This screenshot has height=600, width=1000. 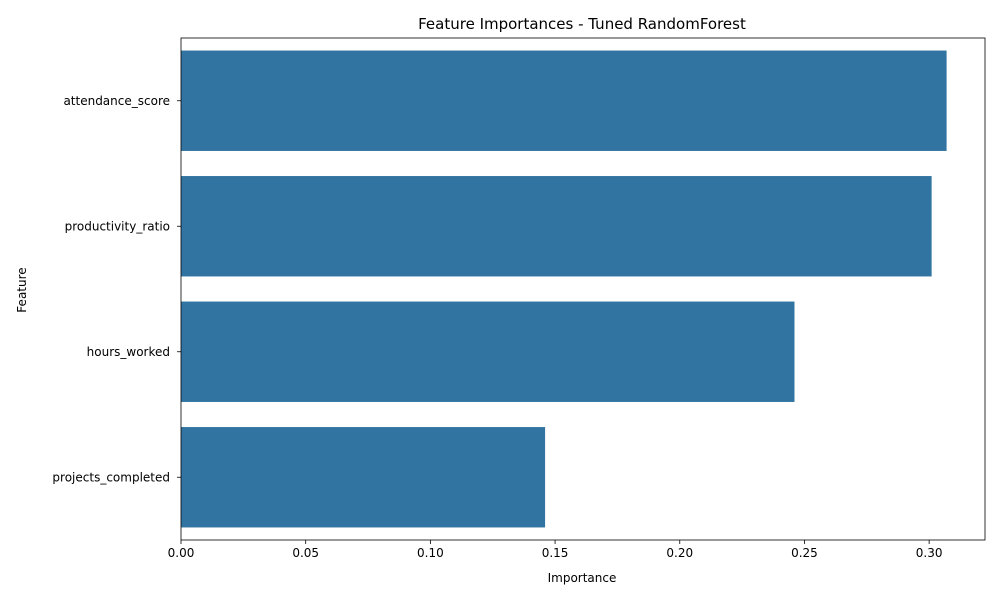 I want to click on x-tick-label: 0.20, so click(x=679, y=553).